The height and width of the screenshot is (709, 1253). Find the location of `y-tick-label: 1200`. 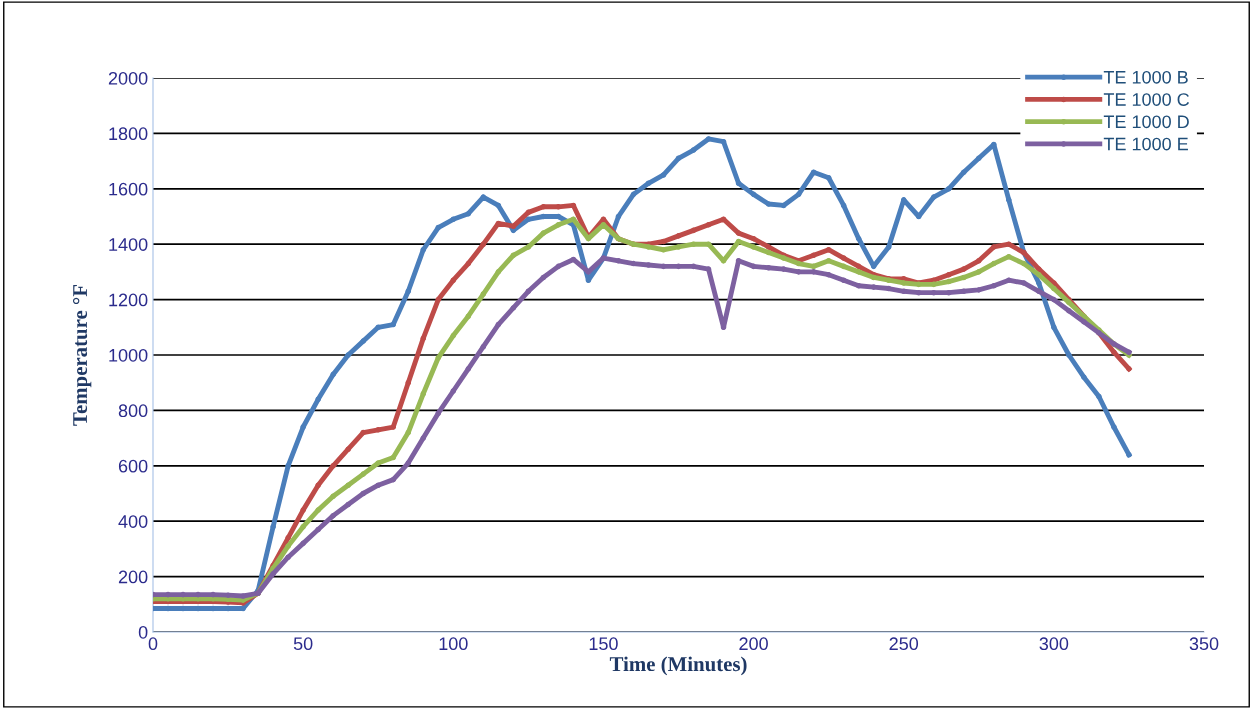

y-tick-label: 1200 is located at coordinates (128, 300).